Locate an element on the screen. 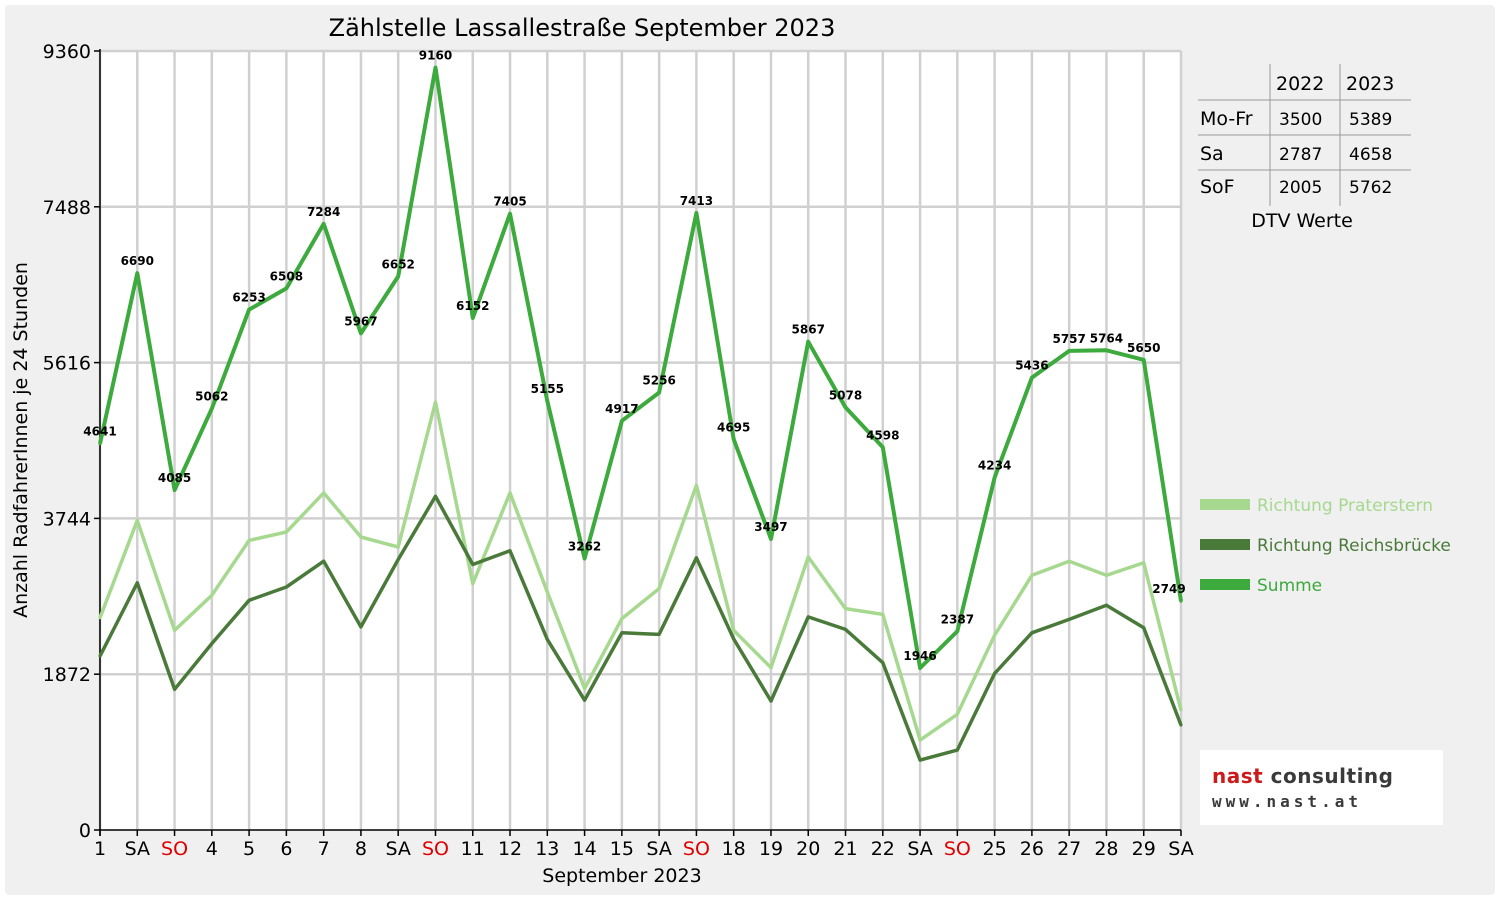 This screenshot has height=900, width=1500. x-tick-label: 18 is located at coordinates (734, 849).